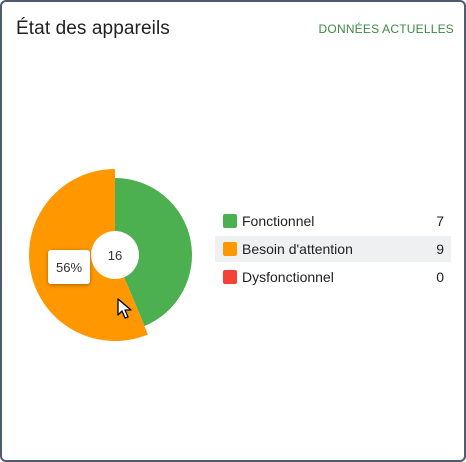  I want to click on pie-center-hole, so click(115, 255).